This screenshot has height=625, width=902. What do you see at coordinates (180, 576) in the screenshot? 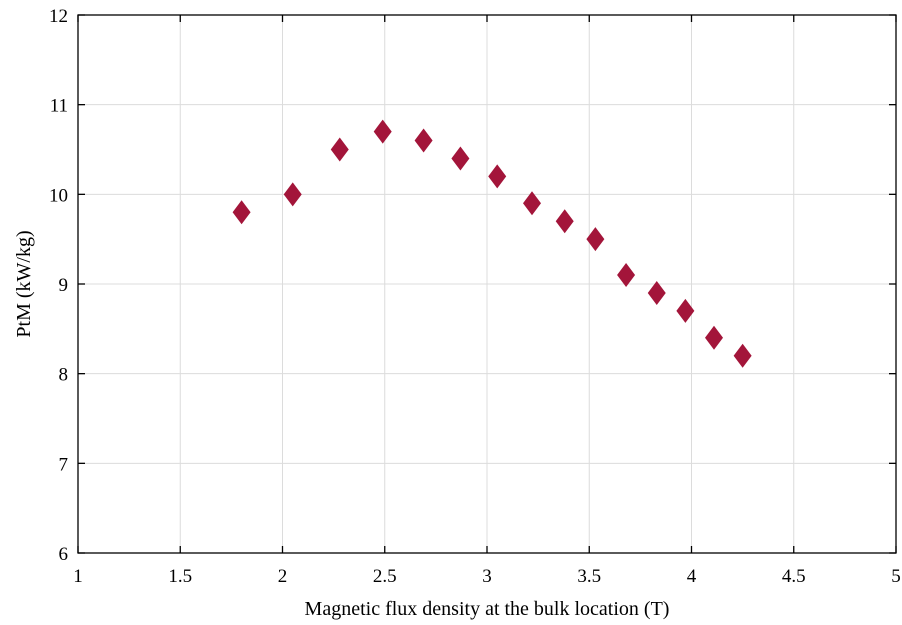
I see `x-tick-label: 1.5` at bounding box center [180, 576].